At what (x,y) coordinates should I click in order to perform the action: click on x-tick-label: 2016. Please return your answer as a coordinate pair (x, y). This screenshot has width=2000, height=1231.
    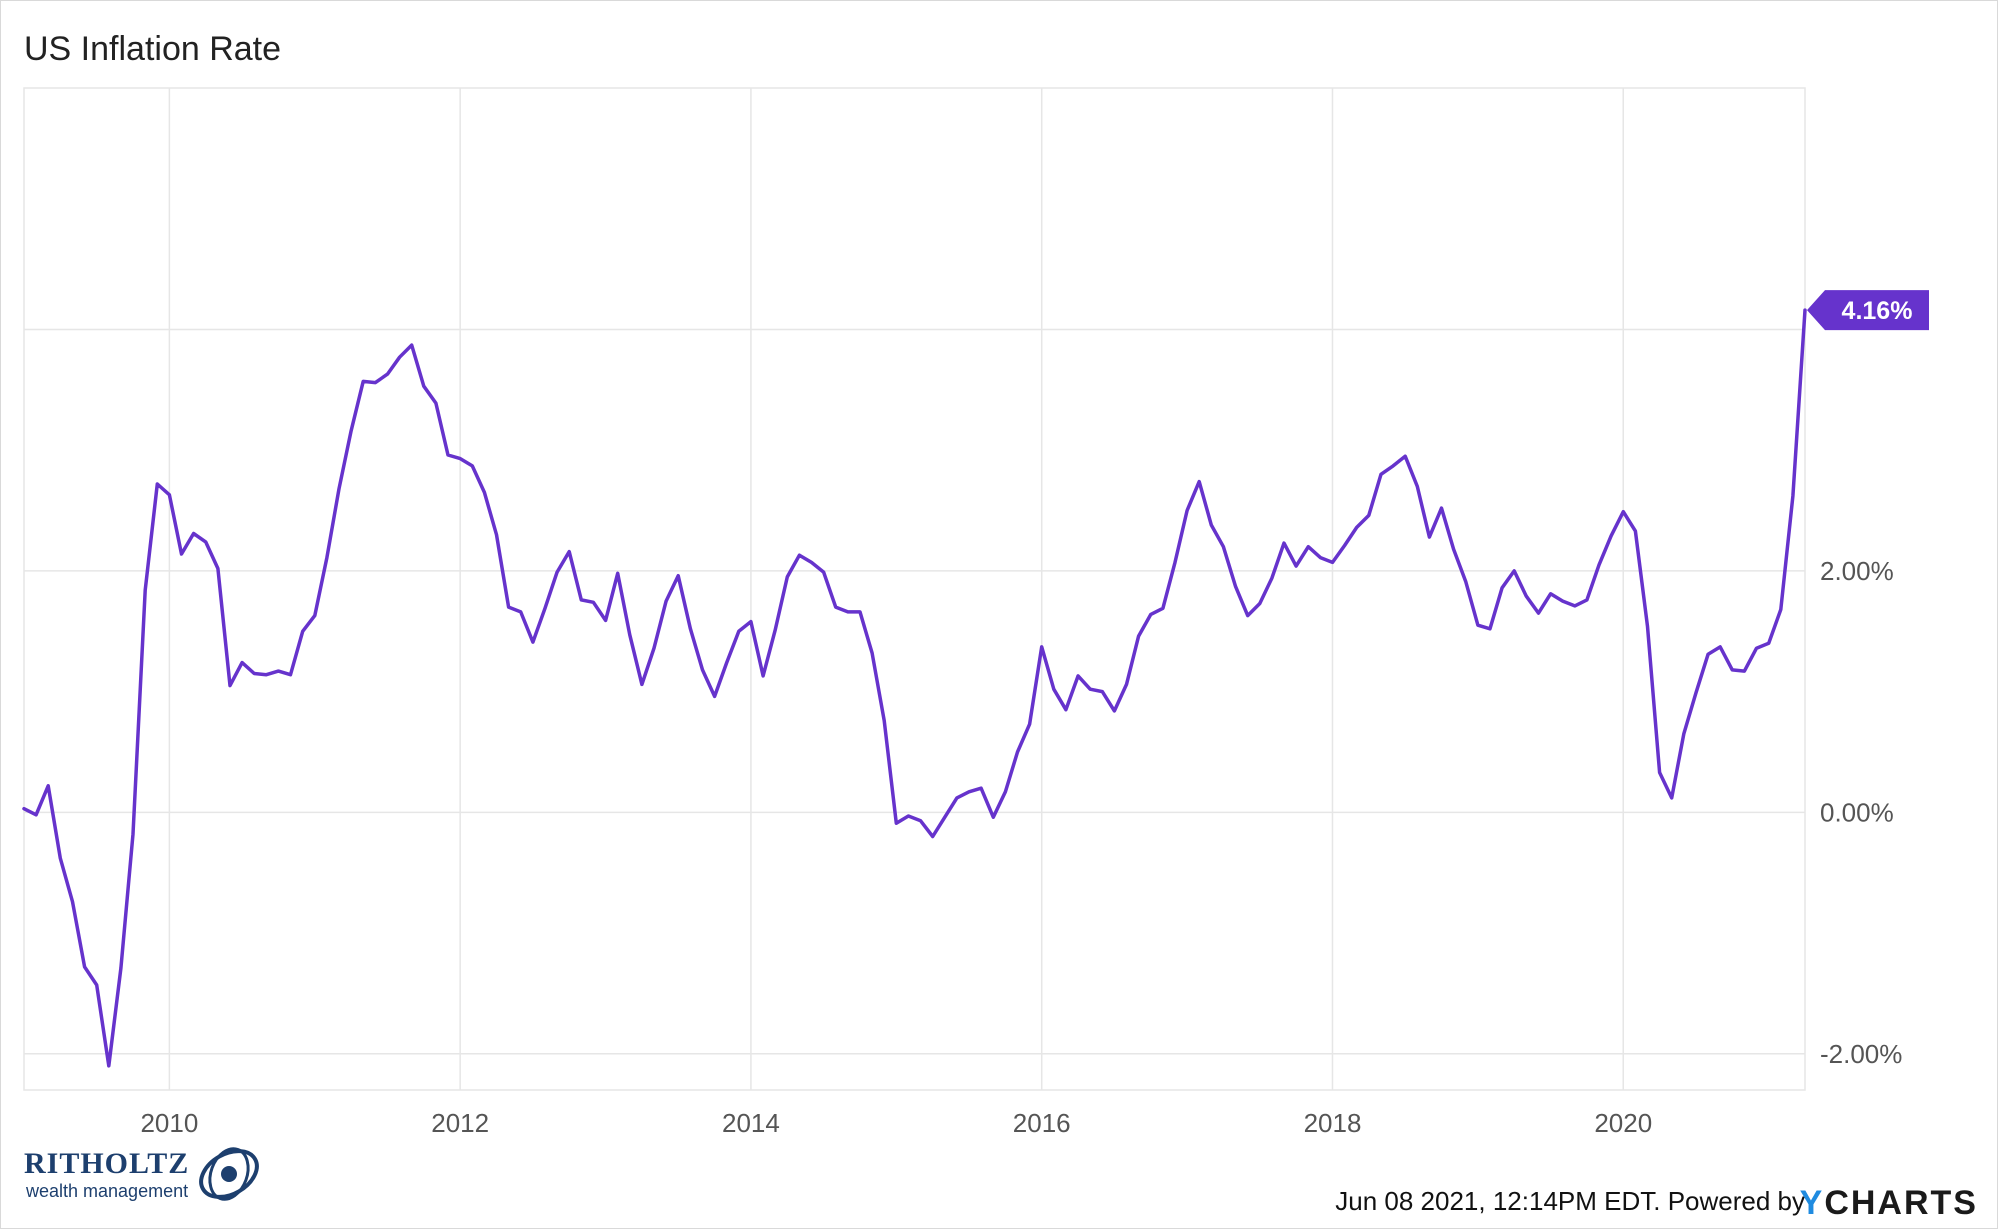
    Looking at the image, I should click on (1042, 1123).